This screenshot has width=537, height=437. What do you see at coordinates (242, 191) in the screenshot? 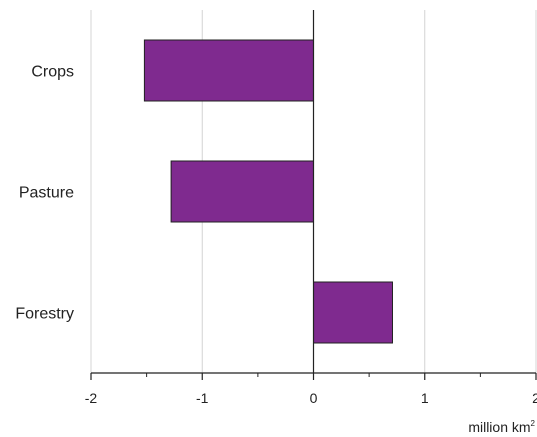
I see `bar-pasture` at bounding box center [242, 191].